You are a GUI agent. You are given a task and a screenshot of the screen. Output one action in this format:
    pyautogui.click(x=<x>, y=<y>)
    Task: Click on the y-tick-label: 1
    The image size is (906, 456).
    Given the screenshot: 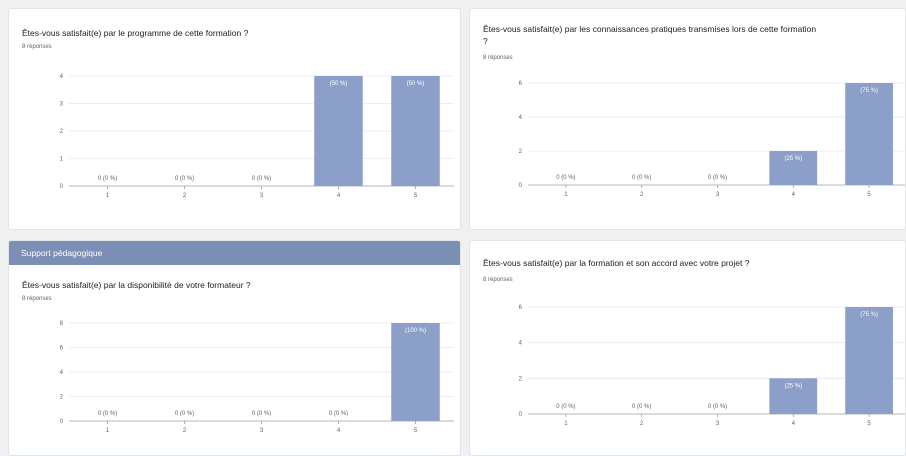 What is the action you would take?
    pyautogui.click(x=62, y=160)
    